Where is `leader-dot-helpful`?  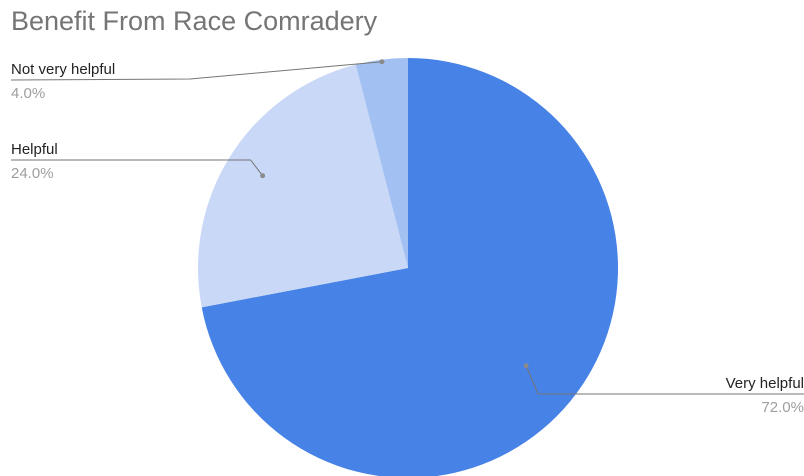
leader-dot-helpful is located at coordinates (263, 176).